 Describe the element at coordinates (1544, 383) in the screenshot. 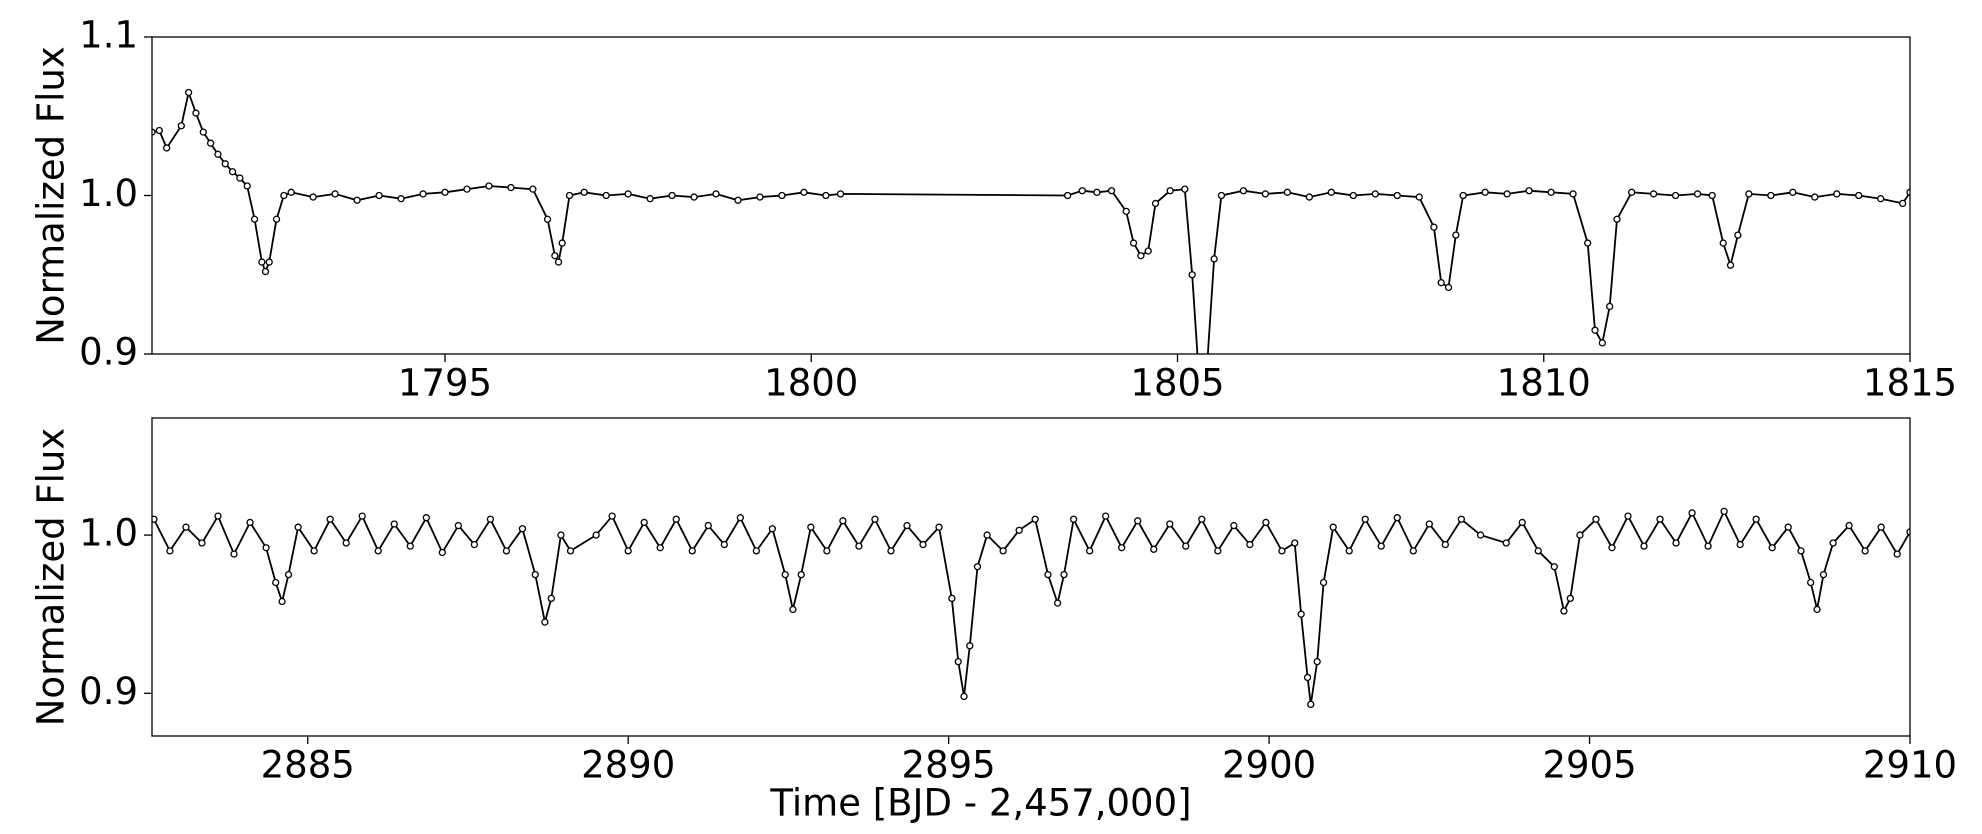

I see `x-tick-label: 1810` at that location.